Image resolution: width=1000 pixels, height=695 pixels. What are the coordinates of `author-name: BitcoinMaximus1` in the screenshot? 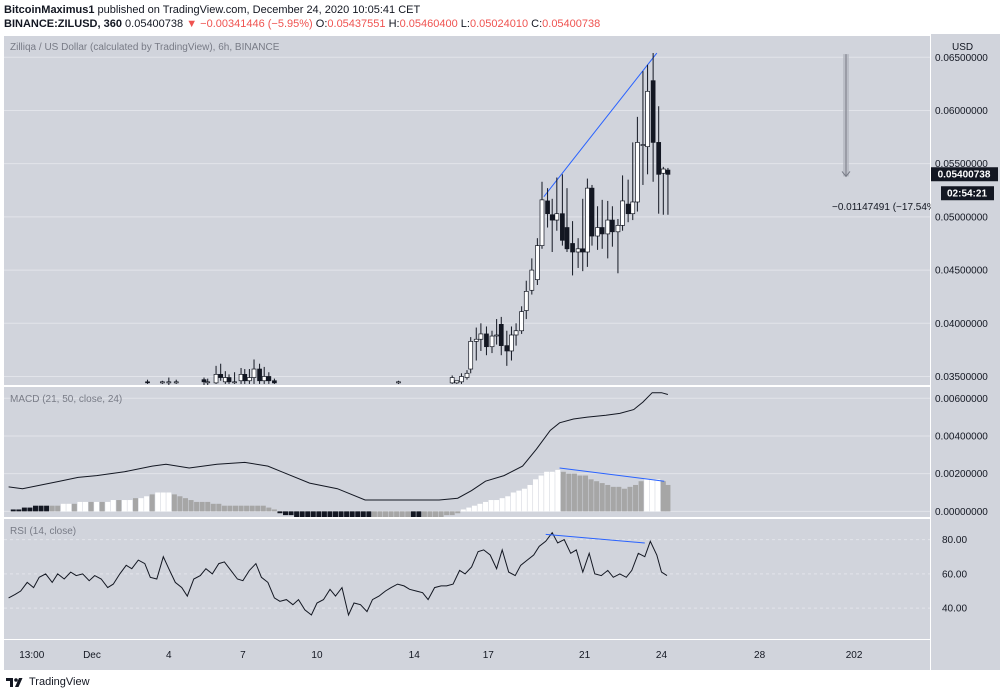 It's located at (49, 10).